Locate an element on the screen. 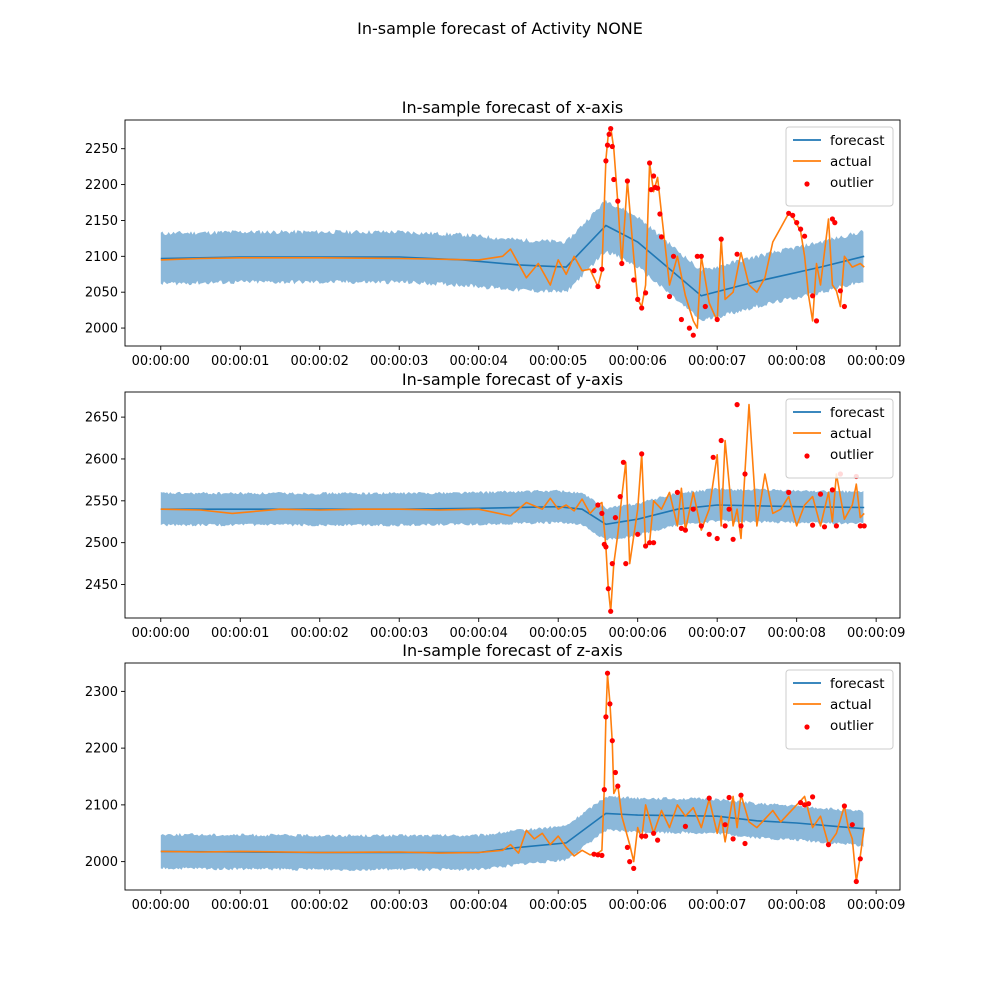 This screenshot has width=1000, height=1000. y-tick-label: 2200 is located at coordinates (101, 749).